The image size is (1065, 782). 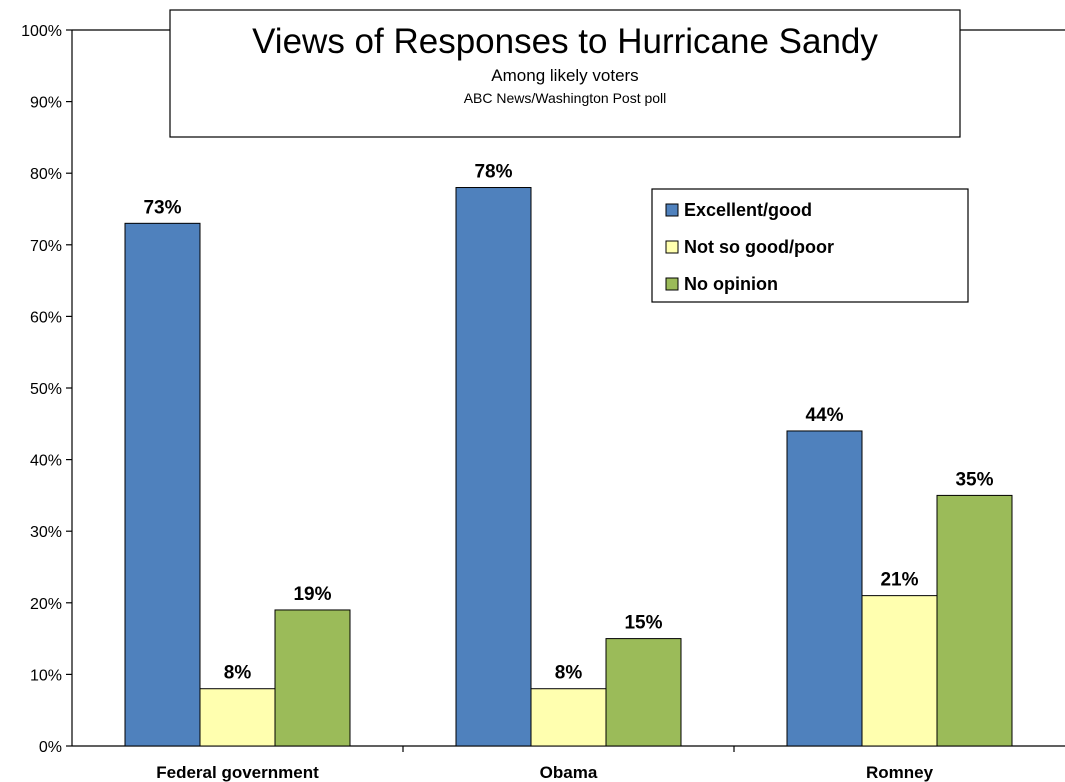 I want to click on y-tick-label: 60%, so click(x=46, y=317).